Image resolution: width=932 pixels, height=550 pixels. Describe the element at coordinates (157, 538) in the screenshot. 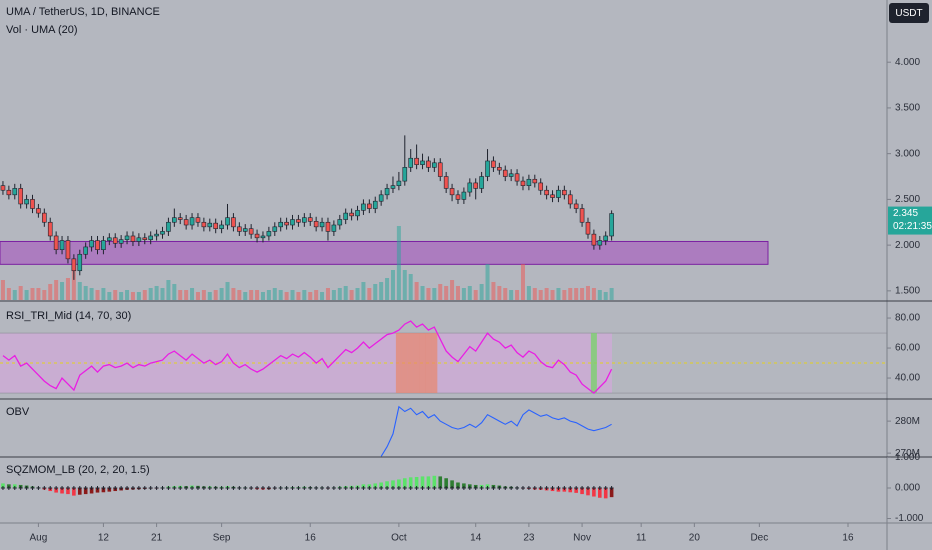

I see `x-tick-label: 21` at that location.